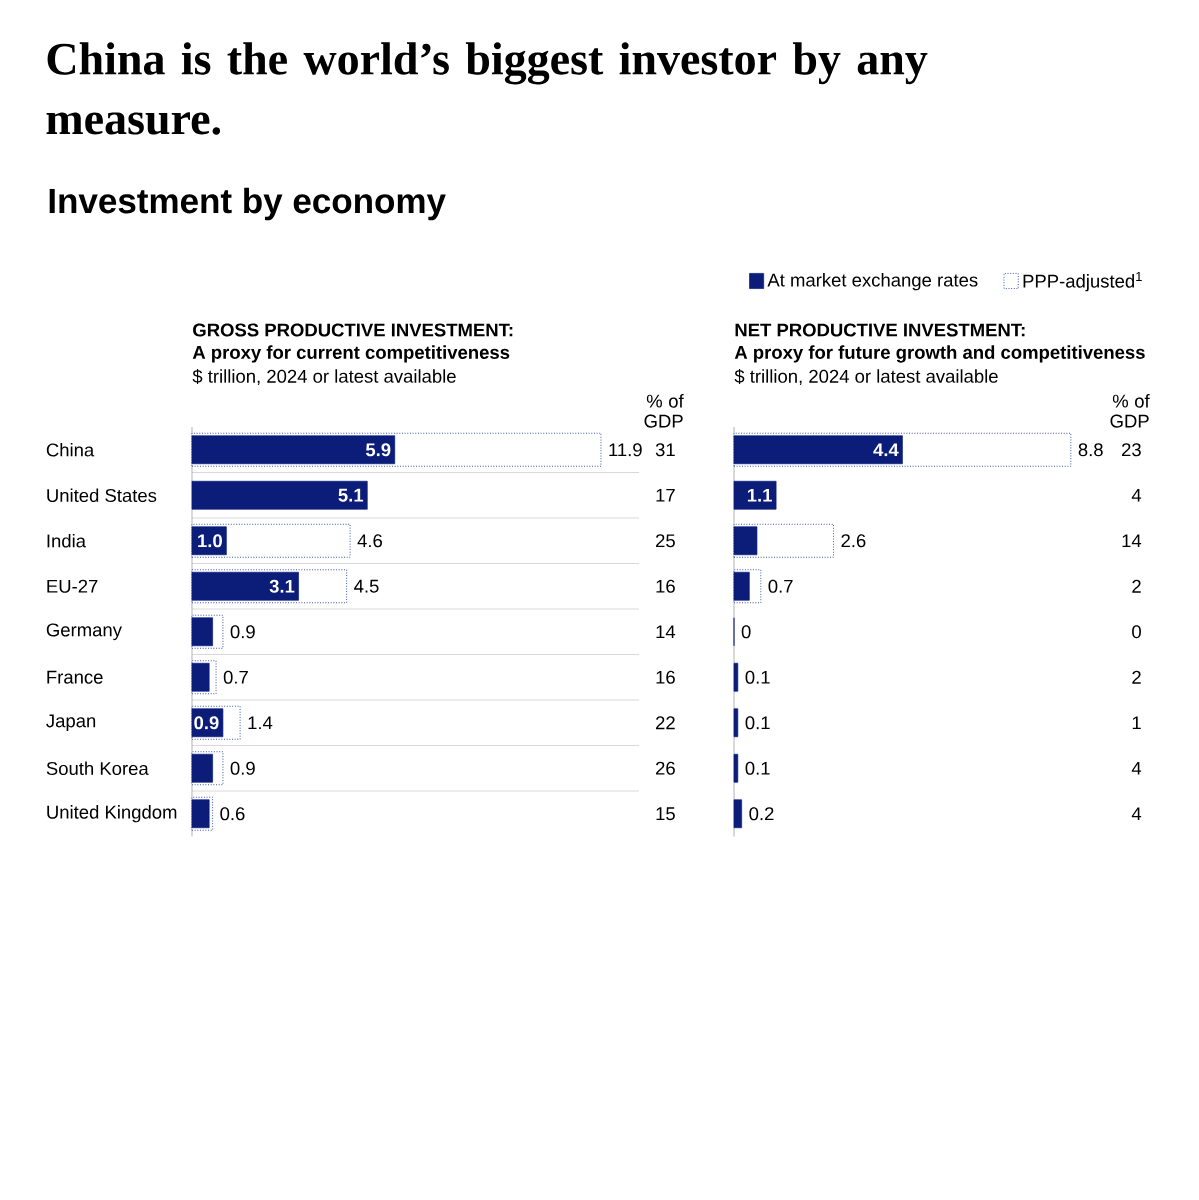 The image size is (1199, 1200). Describe the element at coordinates (232, 814) in the screenshot. I see `data-label: 0.6` at that location.